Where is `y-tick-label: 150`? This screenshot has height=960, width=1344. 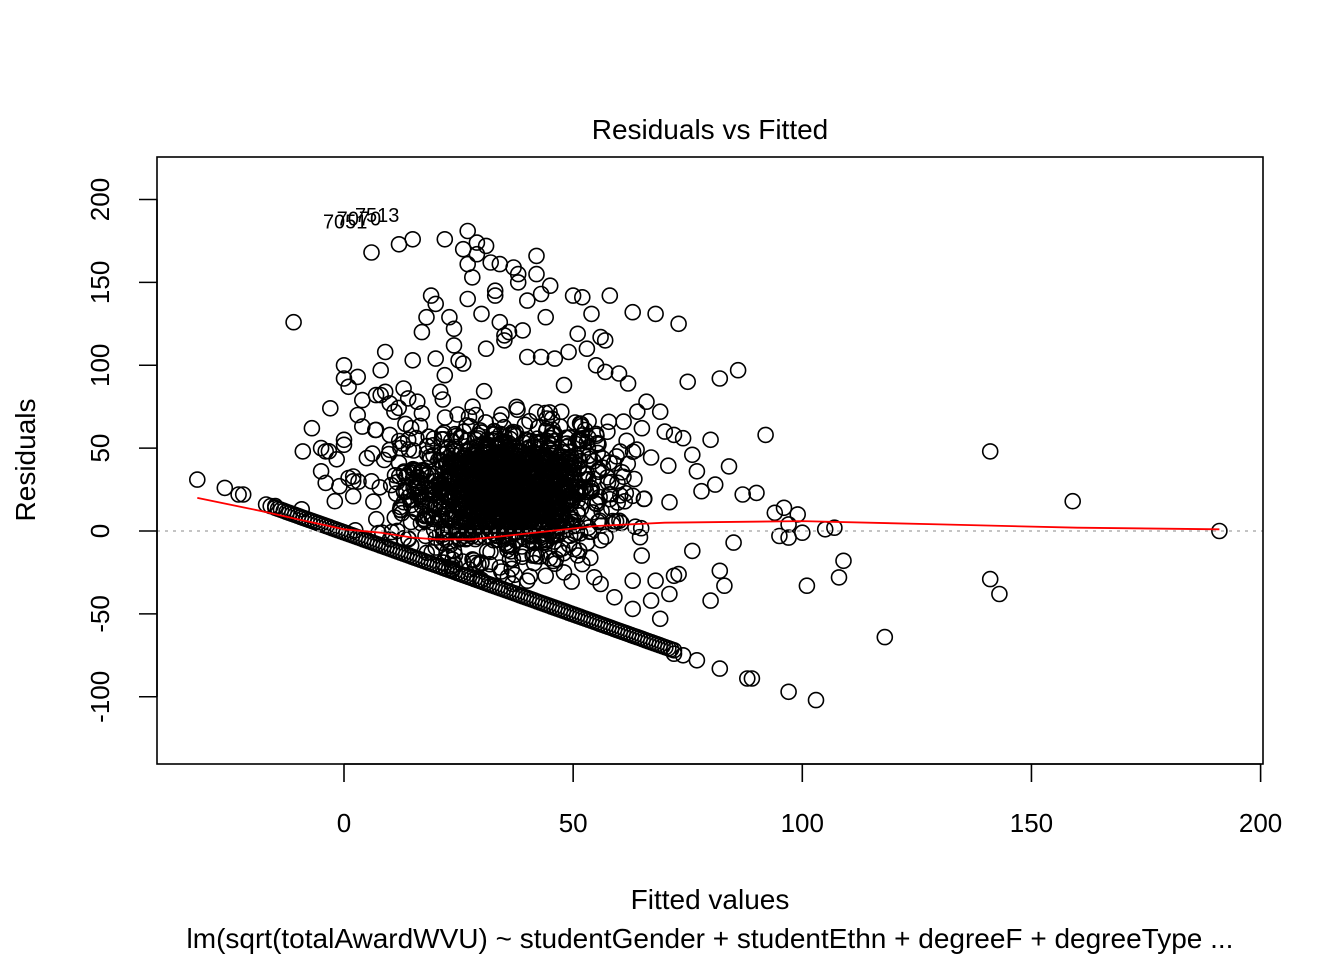
y-tick-label: 150 is located at coordinates (100, 282).